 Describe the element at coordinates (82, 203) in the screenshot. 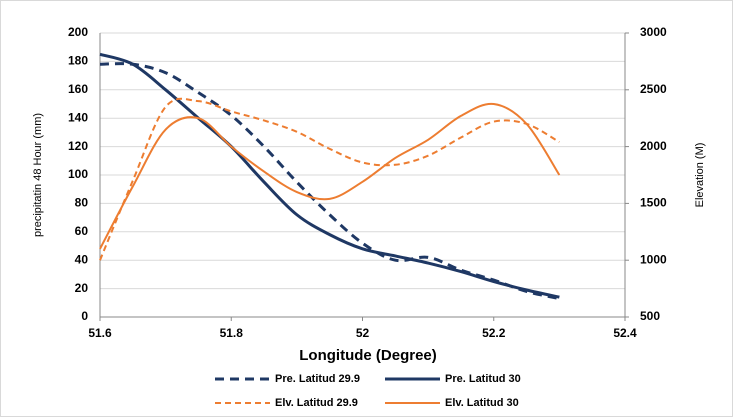

I see `y-tick-label: 80` at that location.